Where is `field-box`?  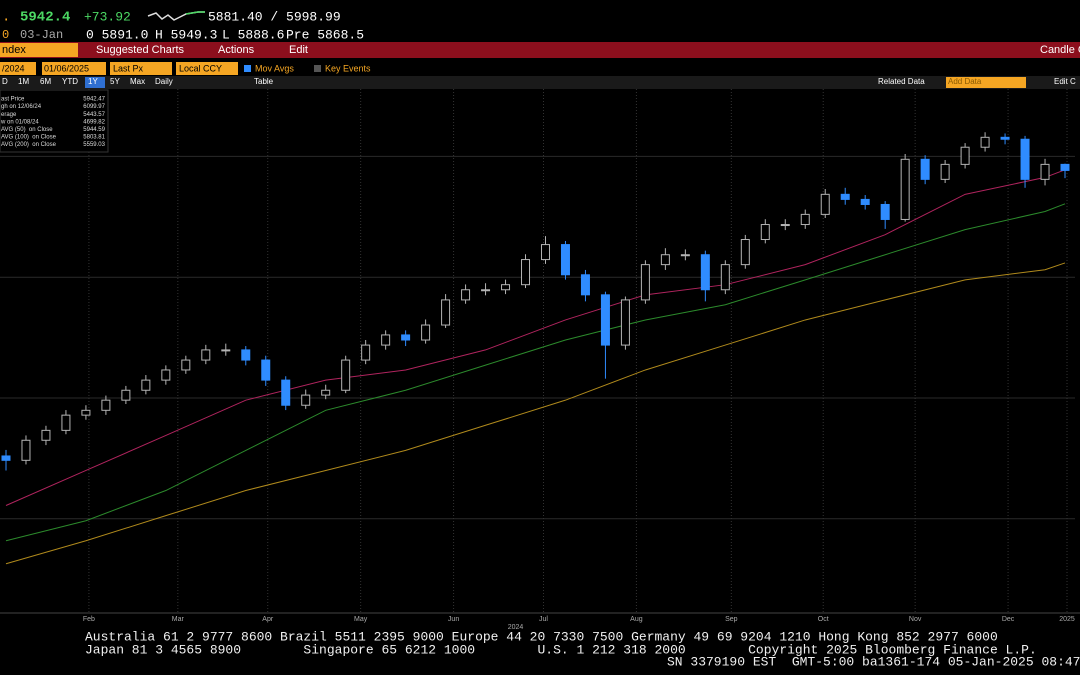 field-box is located at coordinates (141, 68).